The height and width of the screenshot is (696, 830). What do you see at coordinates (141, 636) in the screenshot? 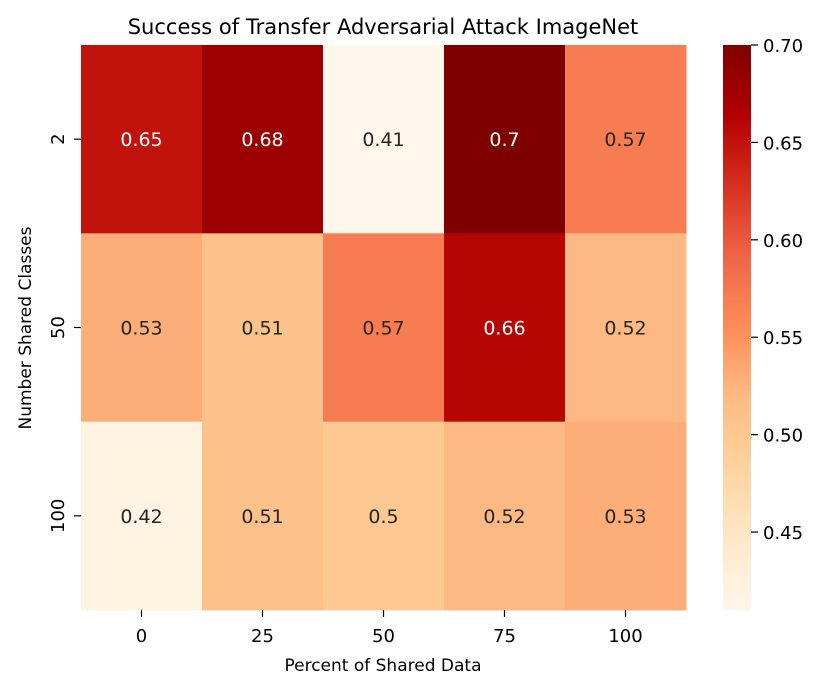
I see `x-tick-label: 0` at bounding box center [141, 636].